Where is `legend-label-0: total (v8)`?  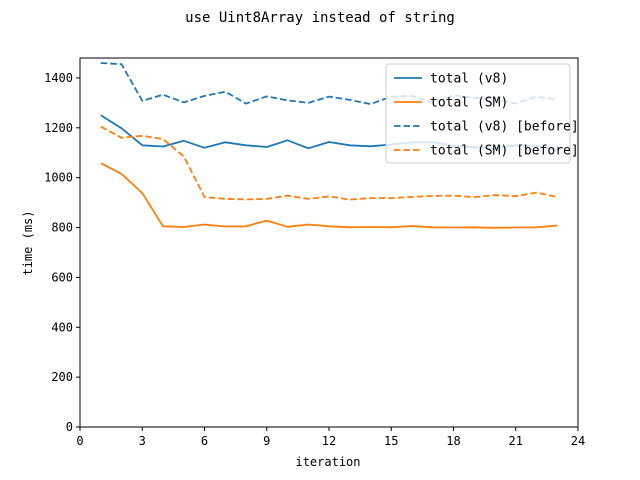 legend-label-0: total (v8) is located at coordinates (469, 79).